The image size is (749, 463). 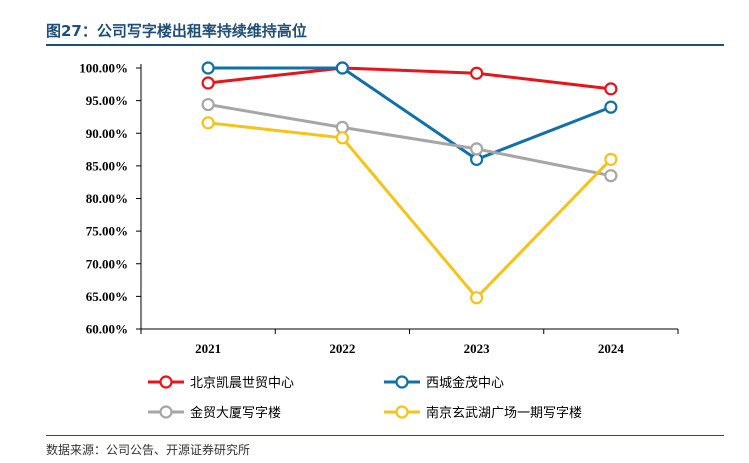 What do you see at coordinates (477, 149) in the screenshot?
I see `data-point-s3-2023` at bounding box center [477, 149].